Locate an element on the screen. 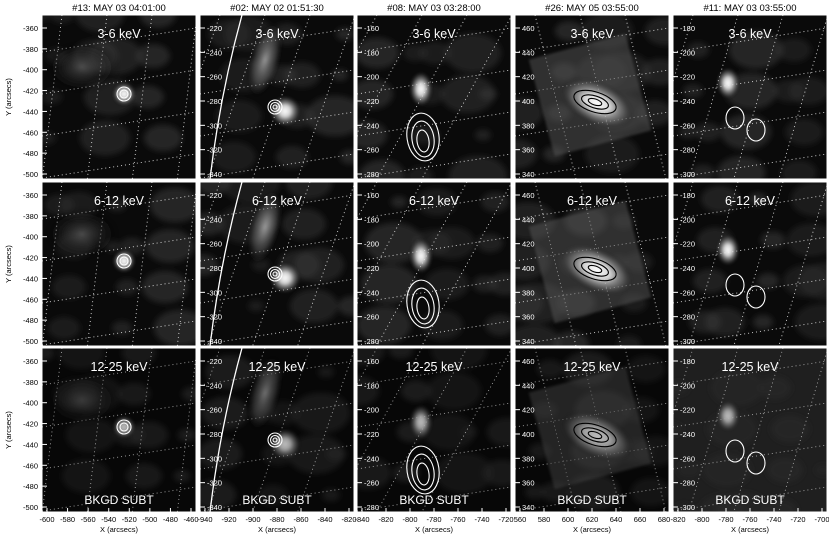 Image resolution: width=829 pixels, height=539 pixels. x-tick-label: -760 is located at coordinates (749, 519).